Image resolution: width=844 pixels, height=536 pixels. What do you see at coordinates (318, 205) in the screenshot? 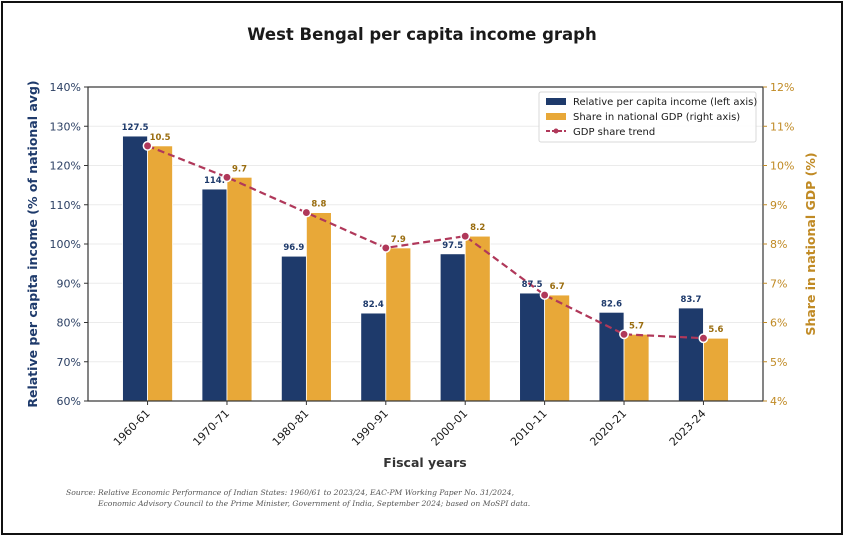
I see `data-label-gdp-share: 8.8` at bounding box center [318, 205].